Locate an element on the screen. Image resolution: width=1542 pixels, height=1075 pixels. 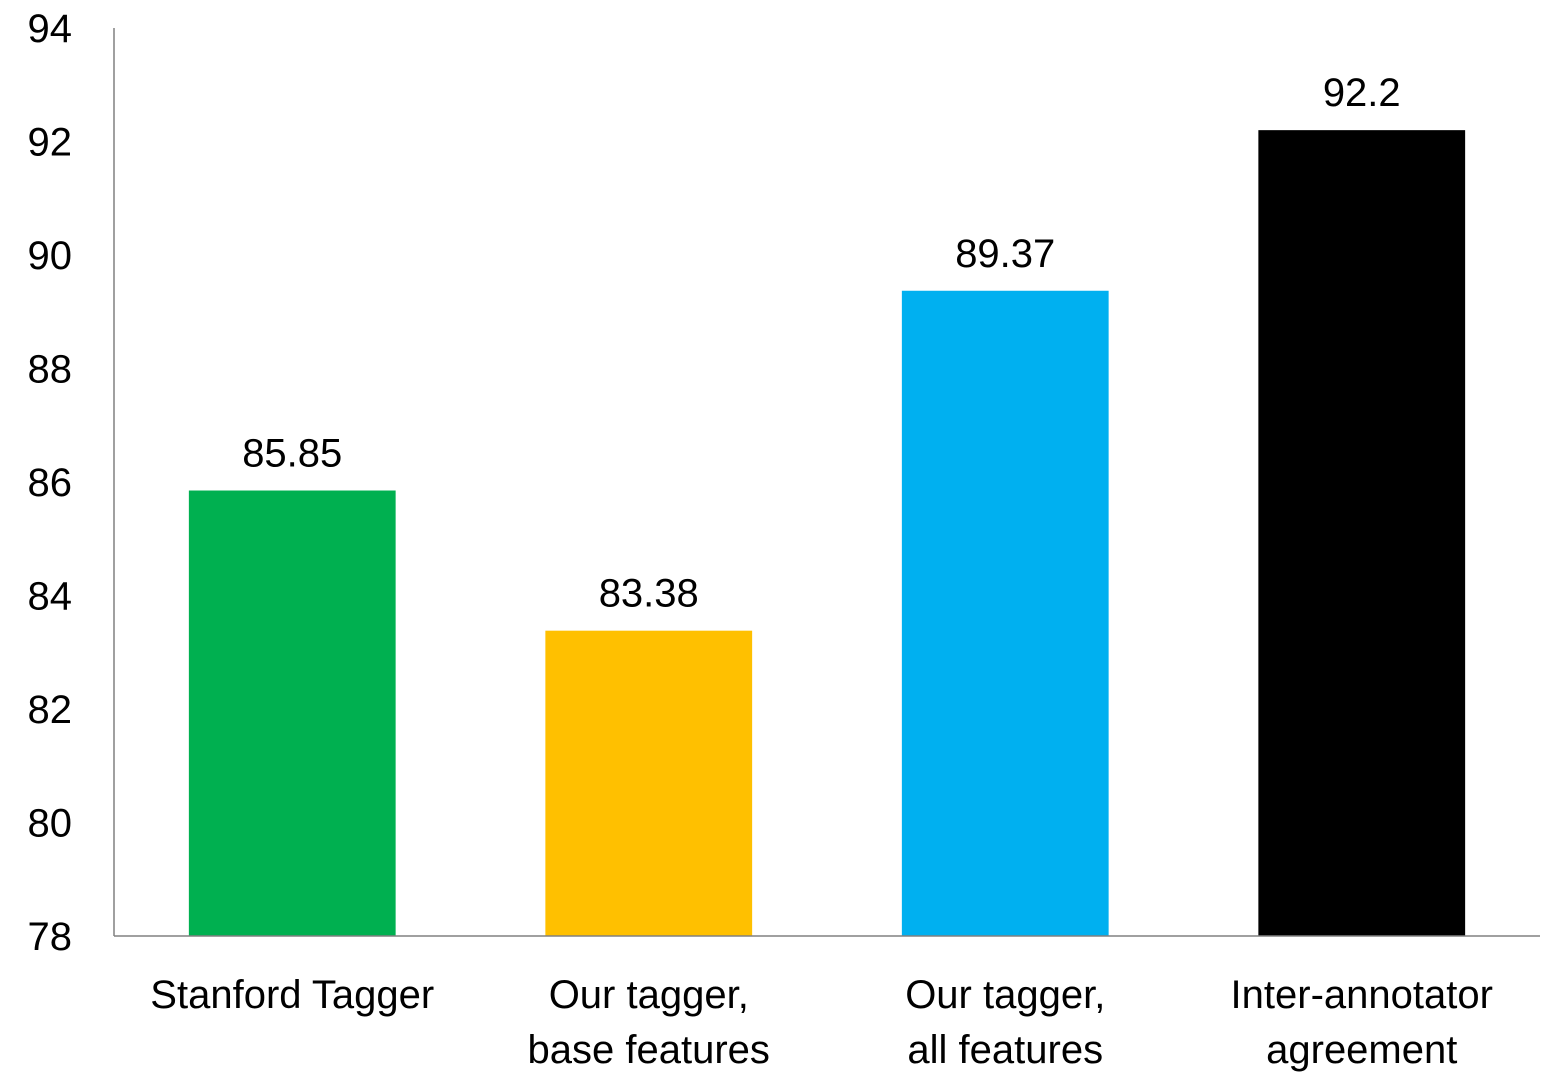
data-label: 89.37 is located at coordinates (1005, 254).